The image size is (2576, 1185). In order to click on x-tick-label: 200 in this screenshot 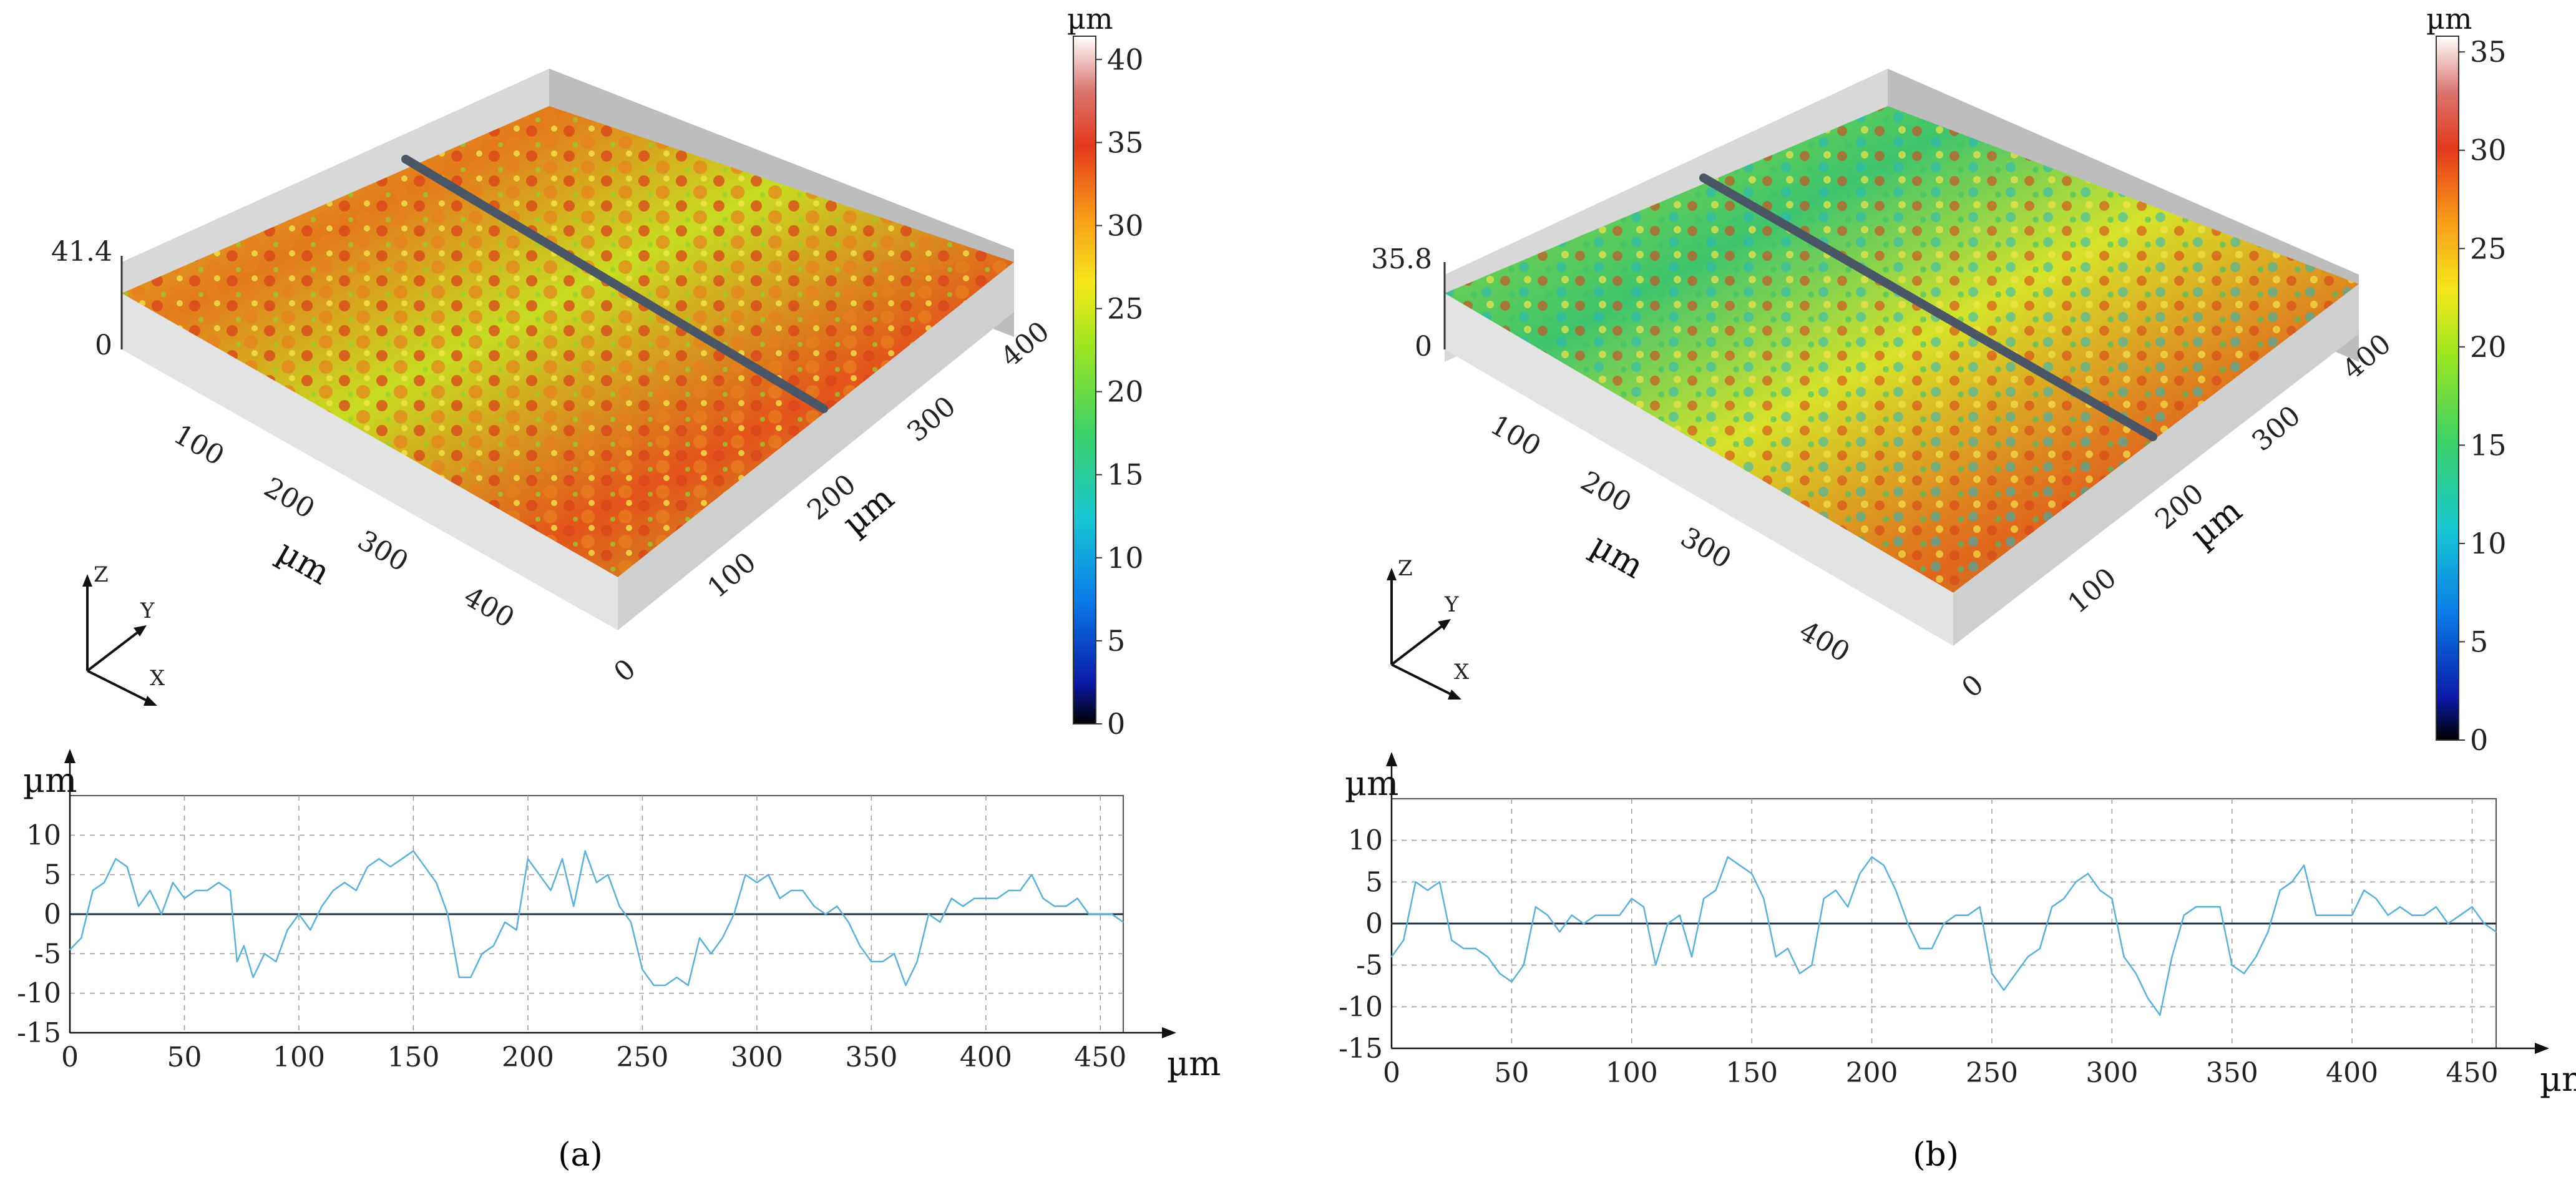, I will do `click(1872, 1073)`.